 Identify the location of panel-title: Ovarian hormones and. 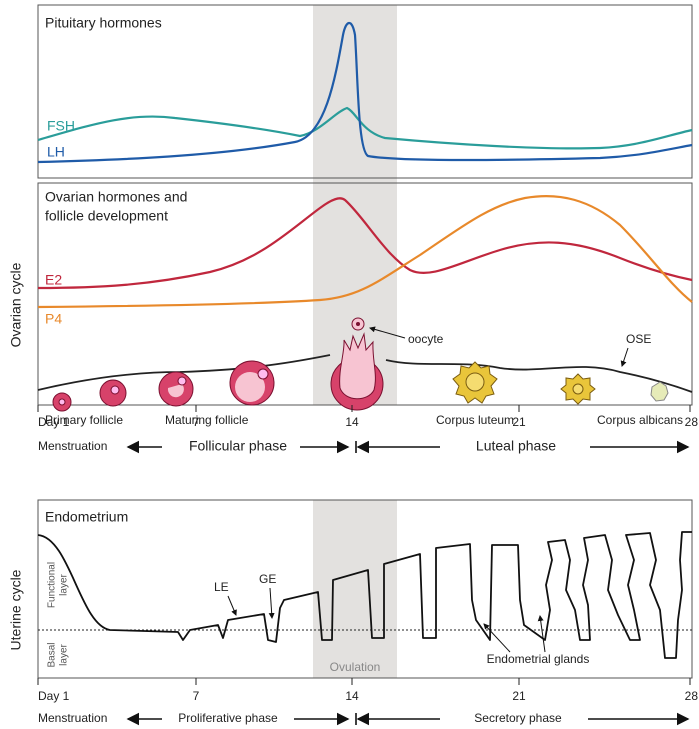
(116, 197).